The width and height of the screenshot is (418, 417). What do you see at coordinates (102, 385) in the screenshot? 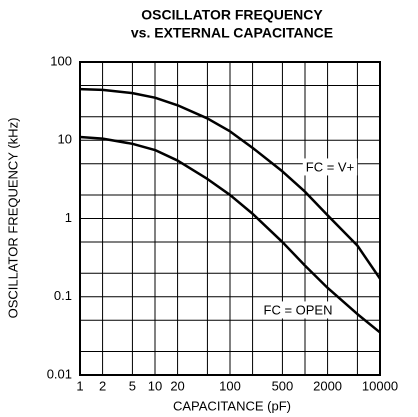
I see `x-tick-label: 2` at bounding box center [102, 385].